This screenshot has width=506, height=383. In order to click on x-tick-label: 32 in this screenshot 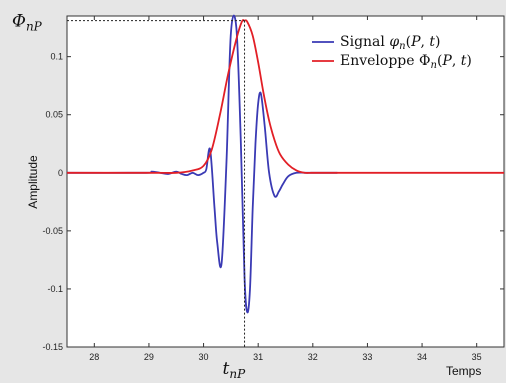, I will do `click(313, 357)`.